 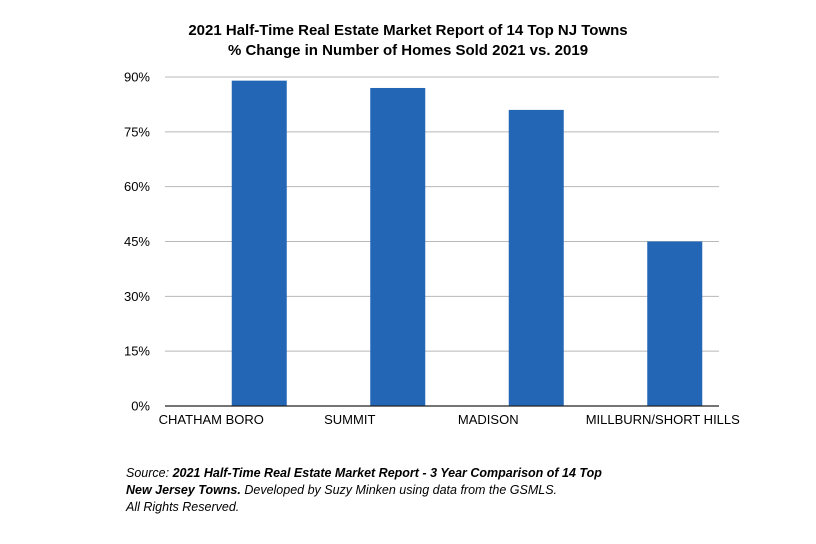 I want to click on y-tick-label-90: 90%, so click(x=137, y=77).